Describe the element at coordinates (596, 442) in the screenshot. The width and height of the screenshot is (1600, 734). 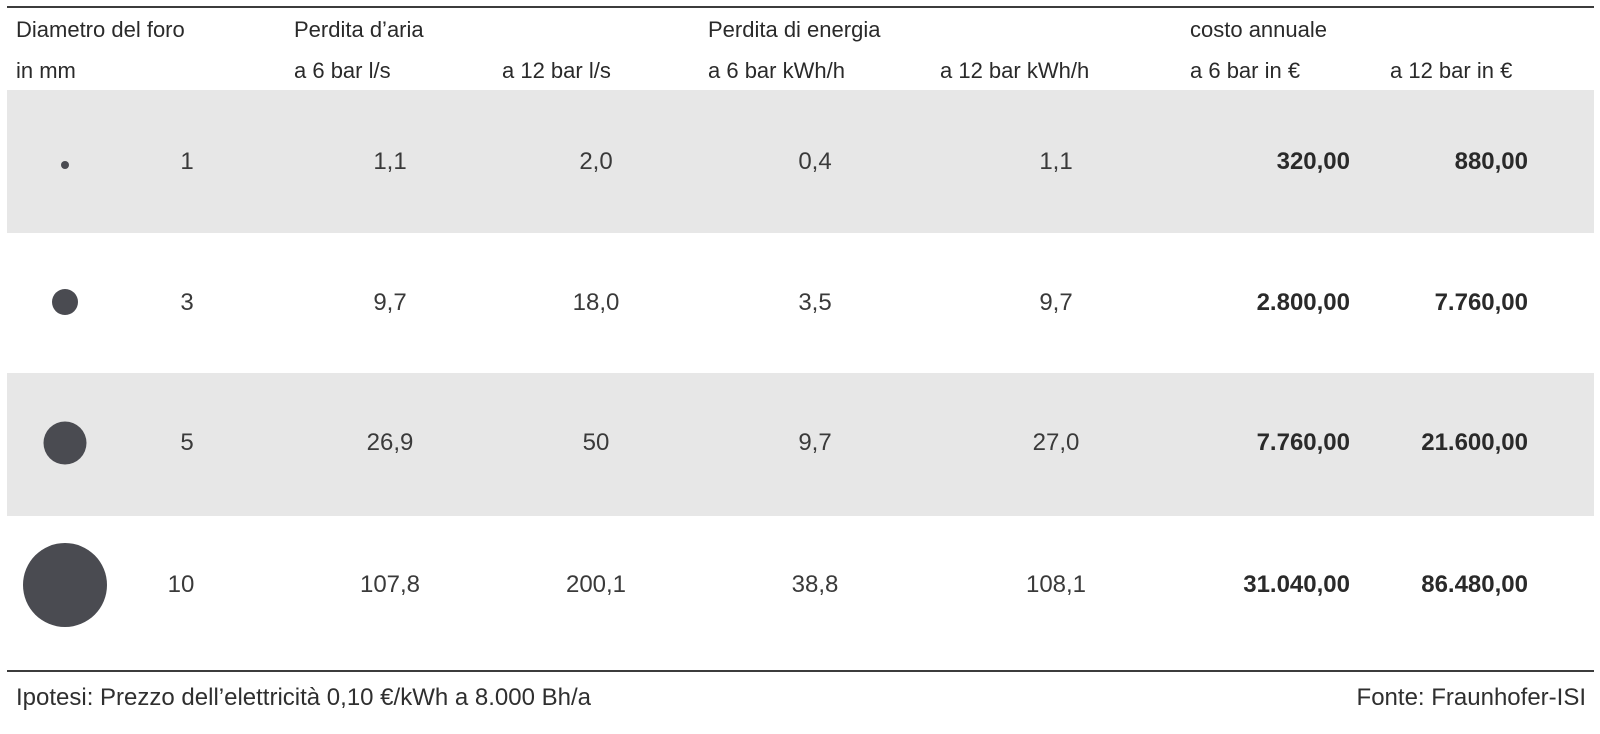
I see `cell-air-12bar: 50` at that location.